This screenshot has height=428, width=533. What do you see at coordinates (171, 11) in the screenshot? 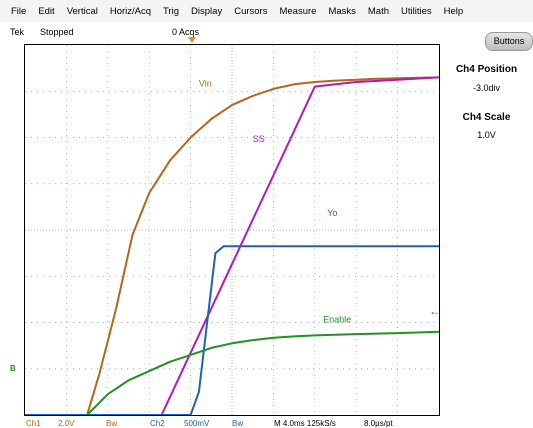
I see `menu-trig: Trig` at bounding box center [171, 11].